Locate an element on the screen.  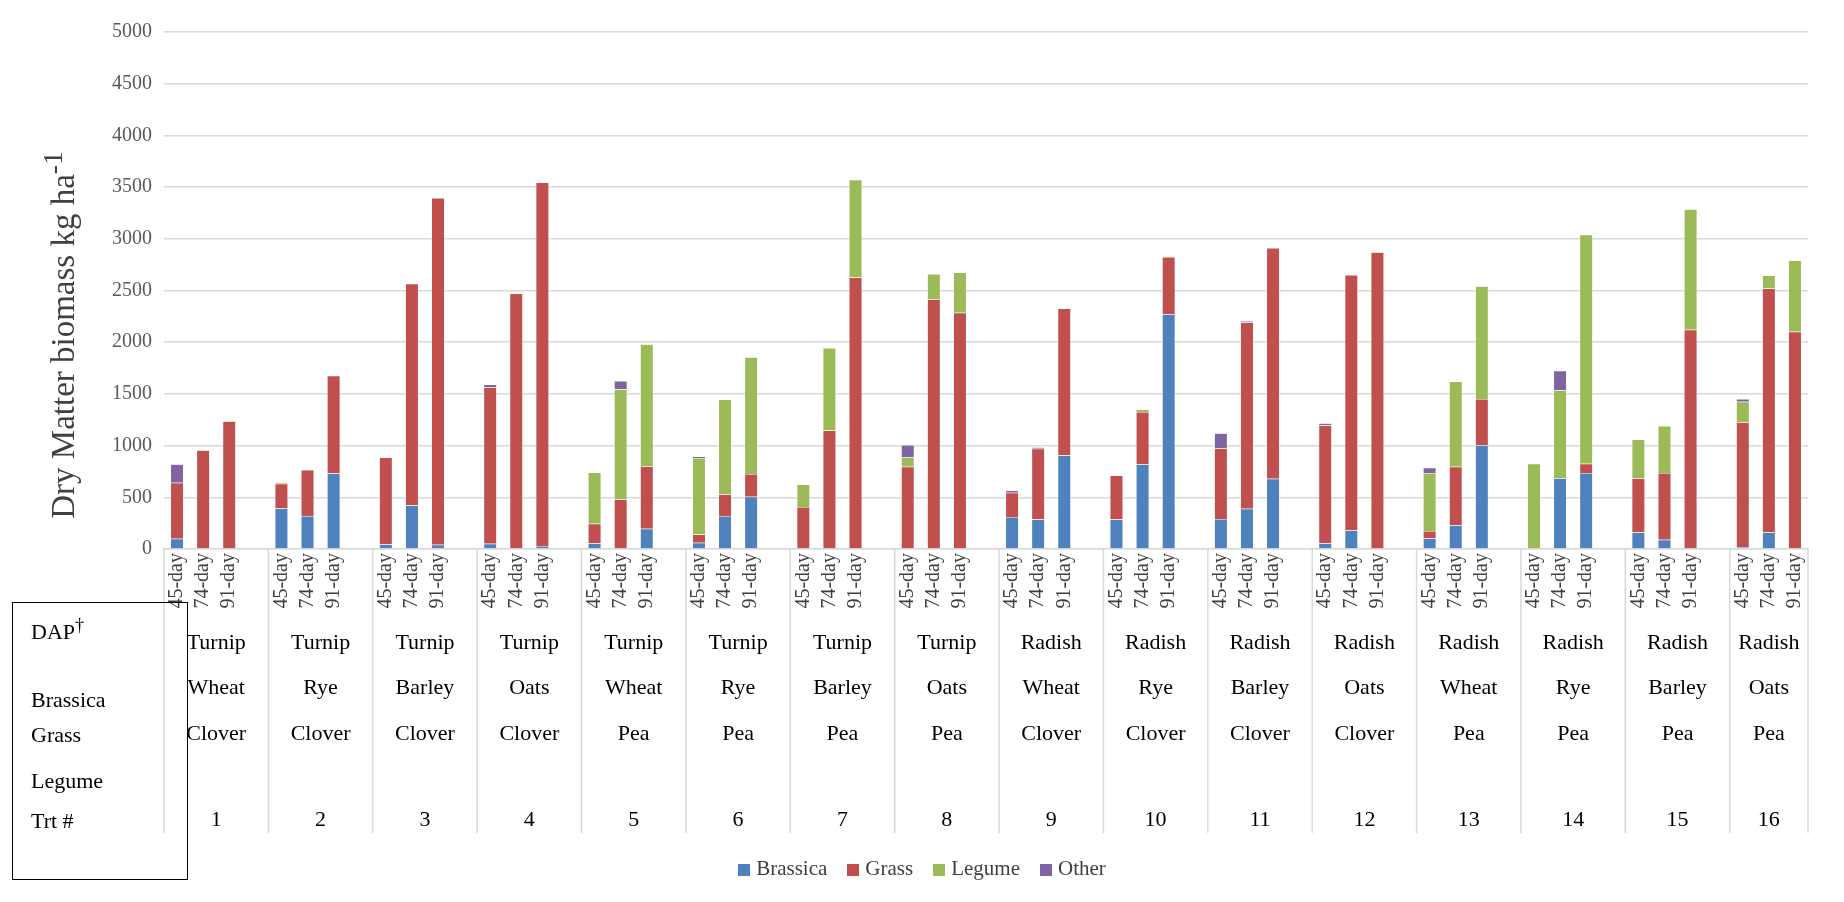
text: 13 is located at coordinates (1468, 818).